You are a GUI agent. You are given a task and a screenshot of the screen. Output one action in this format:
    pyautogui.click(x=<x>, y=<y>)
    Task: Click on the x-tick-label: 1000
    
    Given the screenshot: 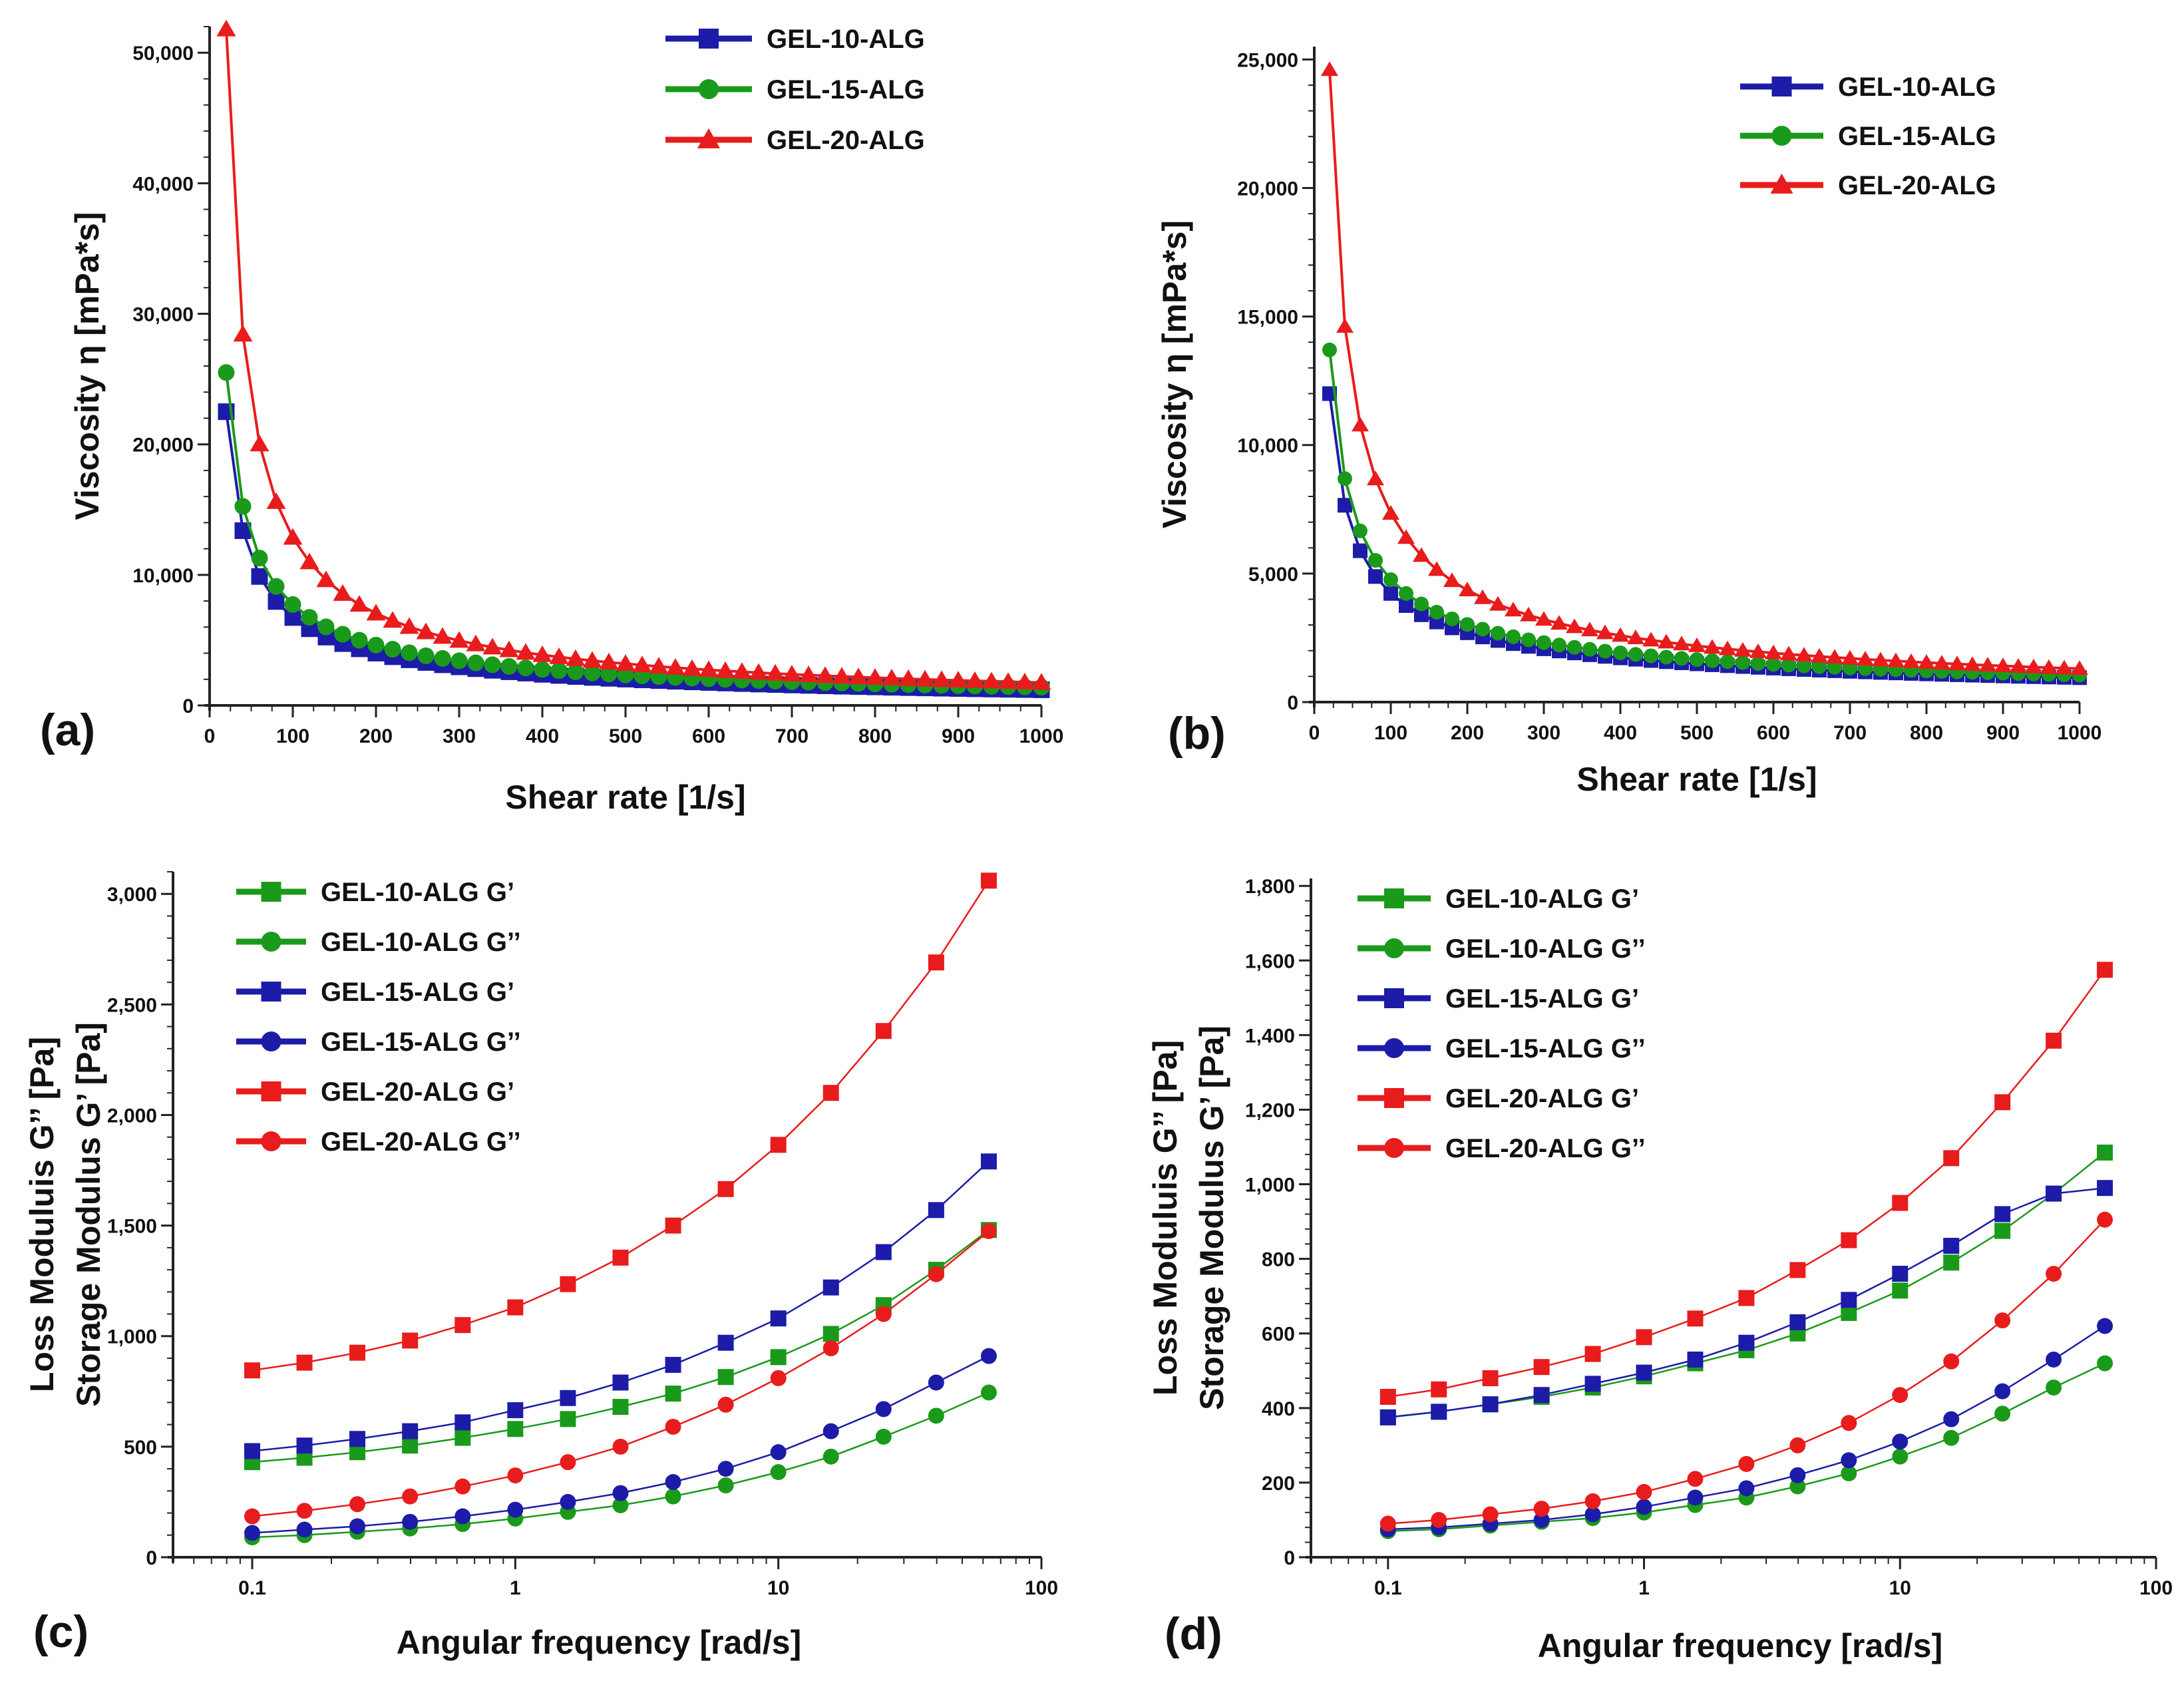 What is the action you would take?
    pyautogui.click(x=2080, y=733)
    